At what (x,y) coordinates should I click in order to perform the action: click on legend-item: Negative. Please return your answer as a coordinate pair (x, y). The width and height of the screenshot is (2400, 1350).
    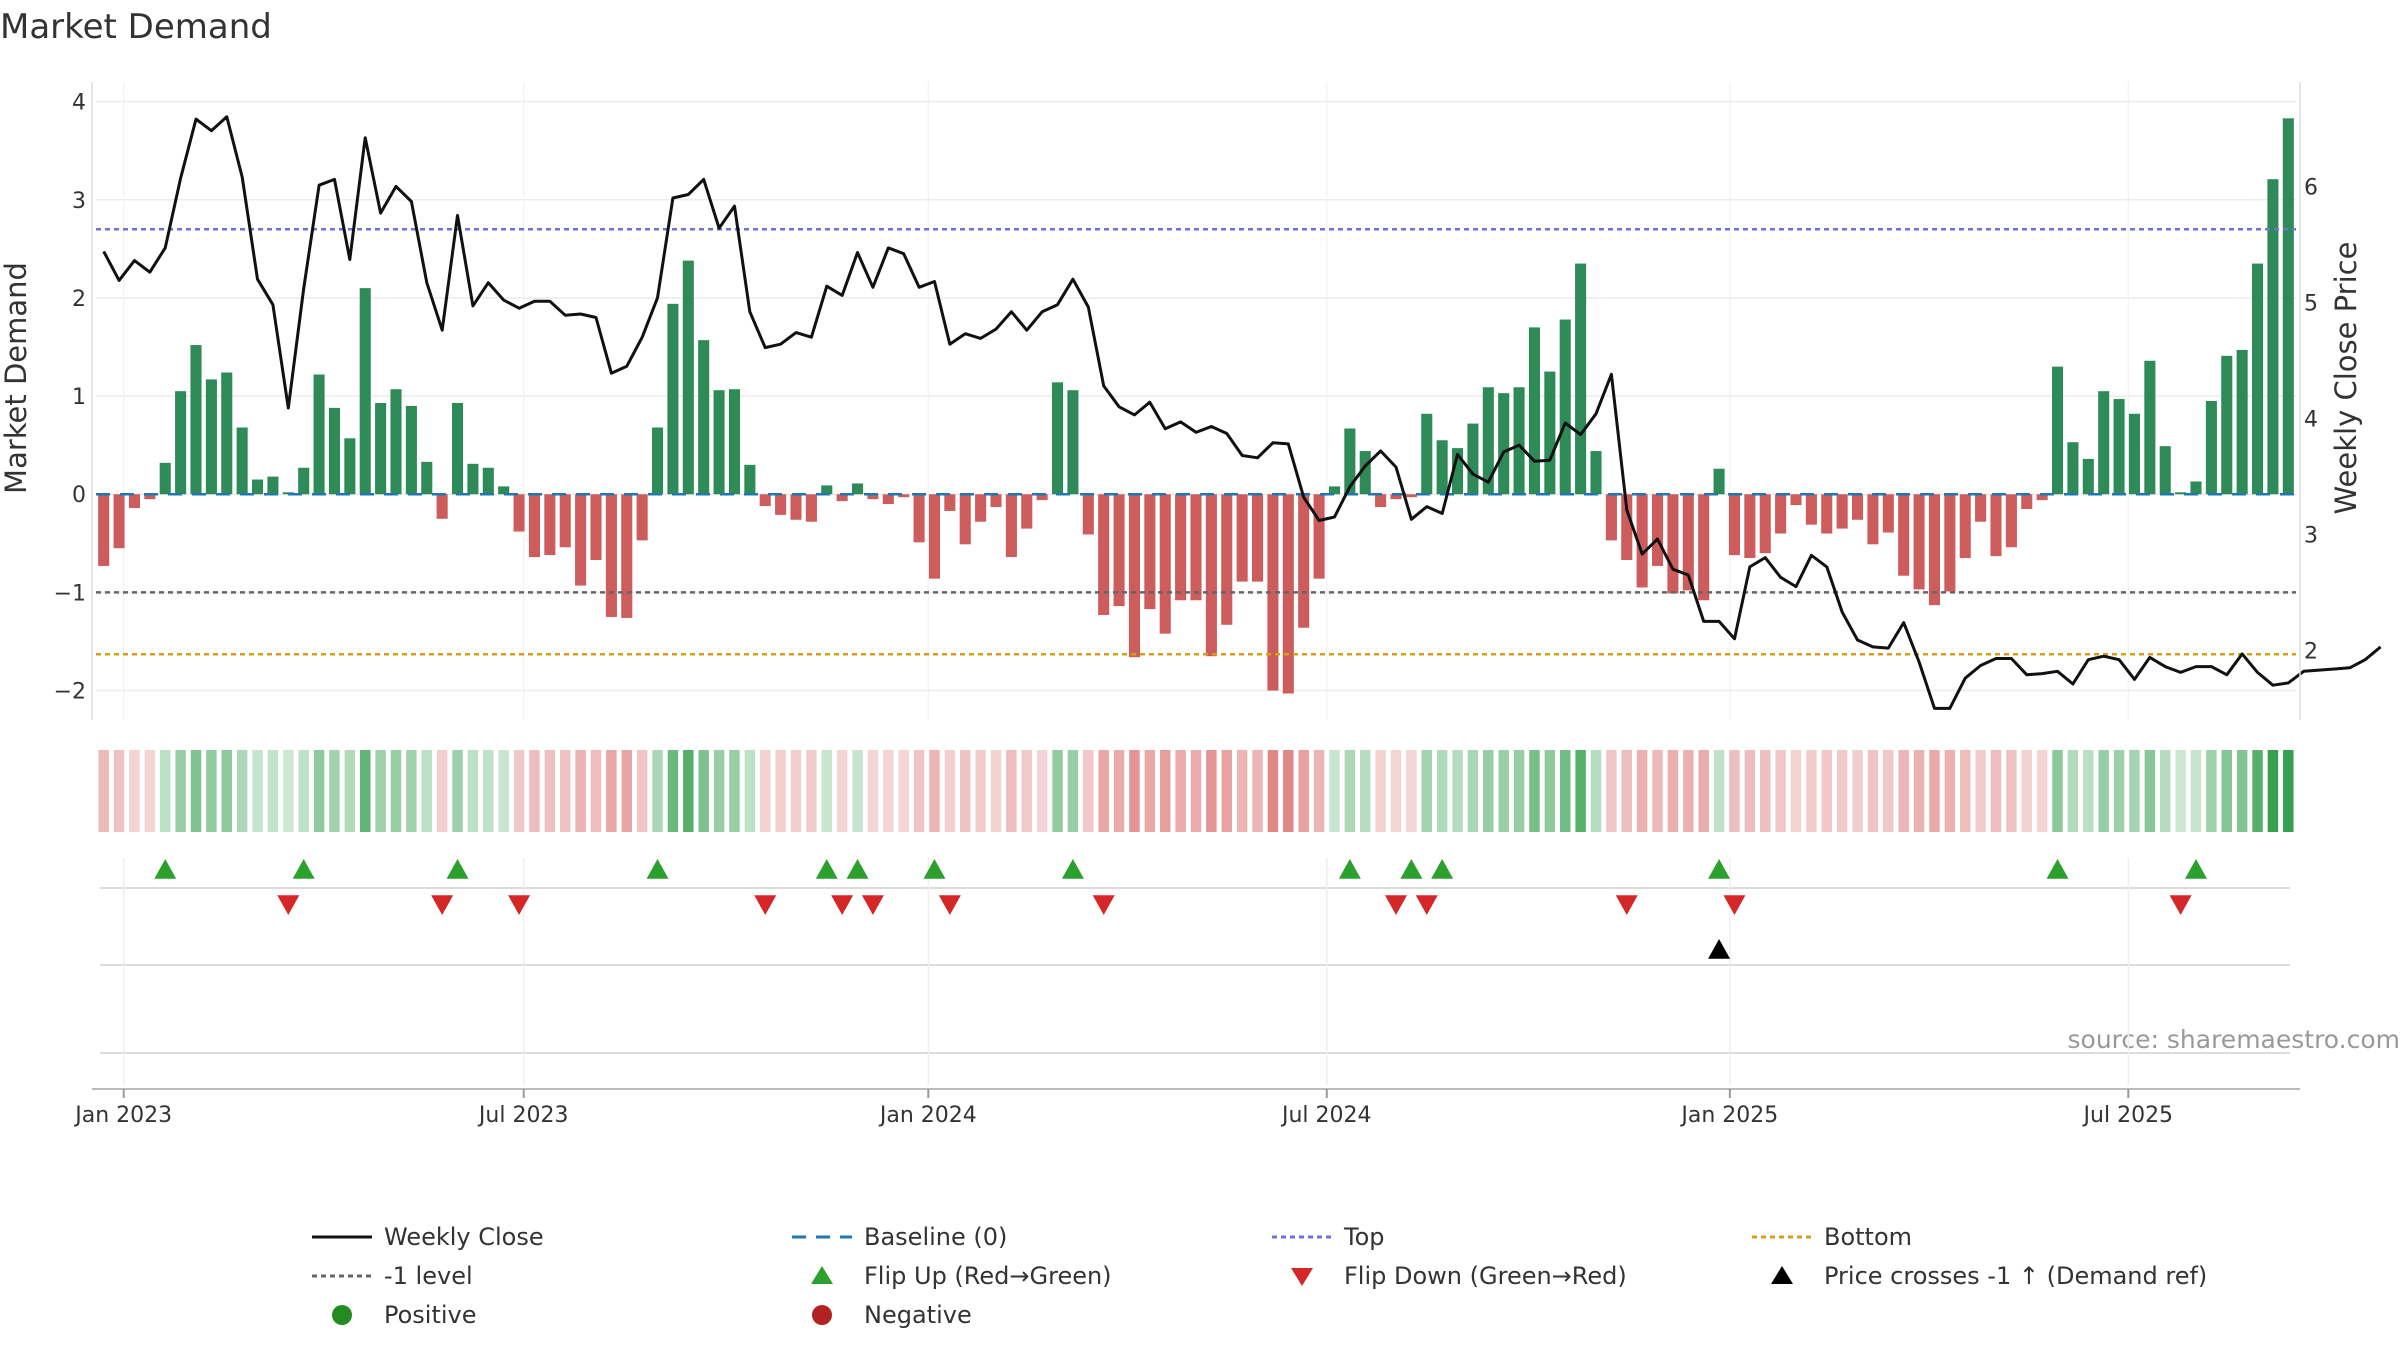
    Looking at the image, I should click on (892, 1315).